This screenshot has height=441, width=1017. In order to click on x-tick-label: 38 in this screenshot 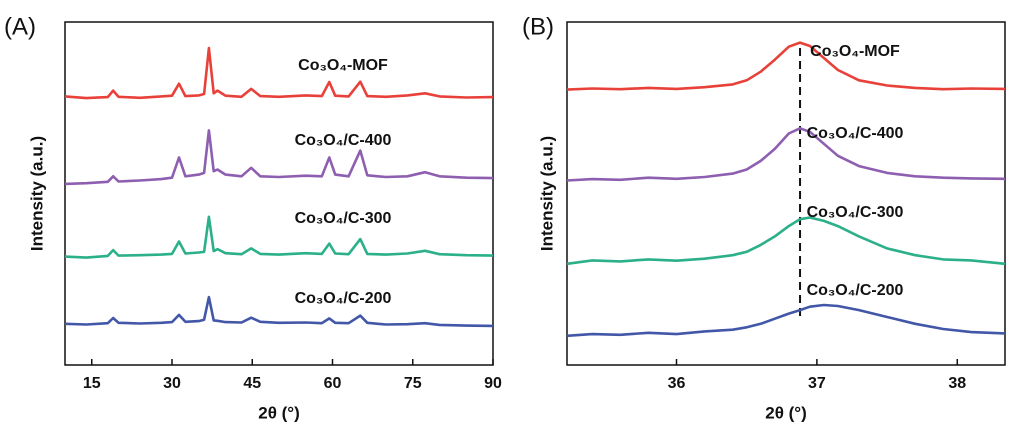, I will do `click(957, 383)`.